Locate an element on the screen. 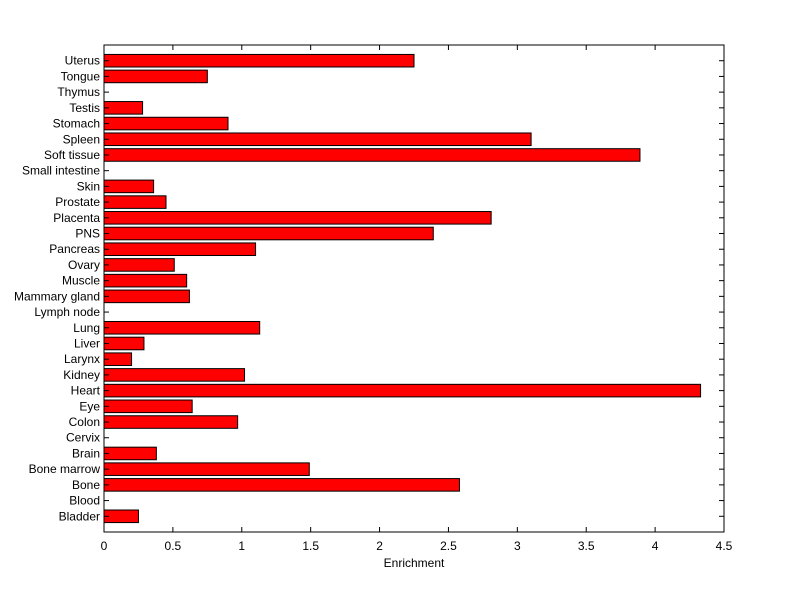 This screenshot has width=800, height=599. x-tick-label: 4.5 is located at coordinates (724, 546).